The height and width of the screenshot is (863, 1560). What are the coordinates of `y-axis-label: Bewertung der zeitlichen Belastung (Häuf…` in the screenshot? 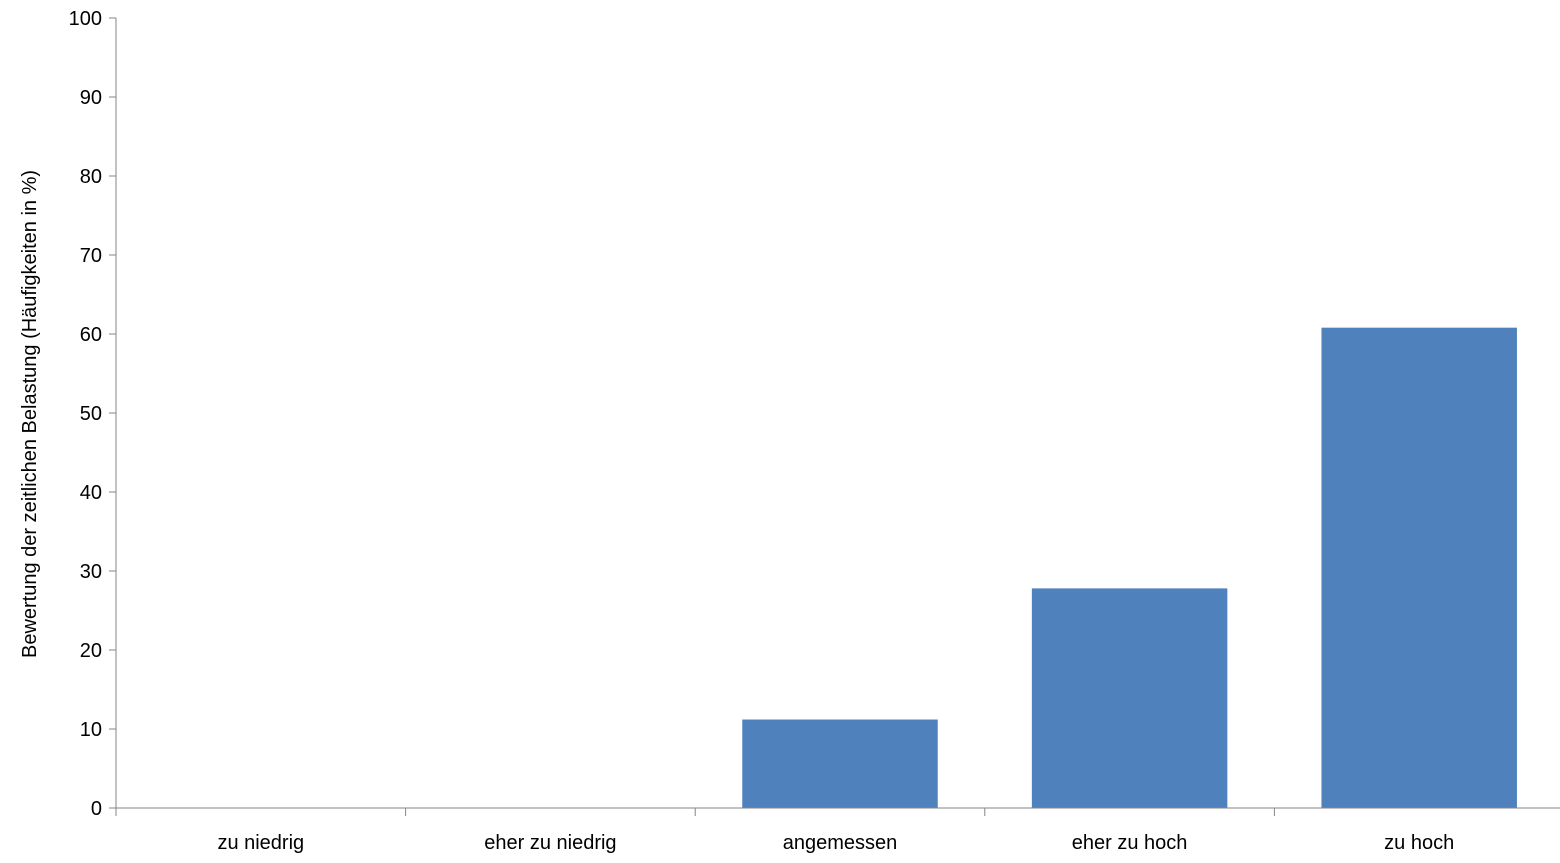 It's located at (30, 414).